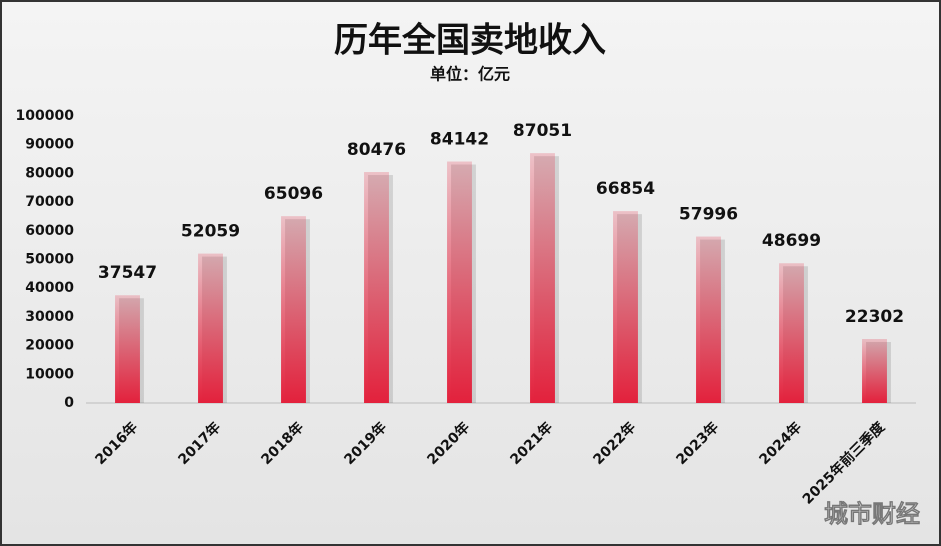 The height and width of the screenshot is (546, 941). What do you see at coordinates (542, 131) in the screenshot?
I see `data-label: 87051` at bounding box center [542, 131].